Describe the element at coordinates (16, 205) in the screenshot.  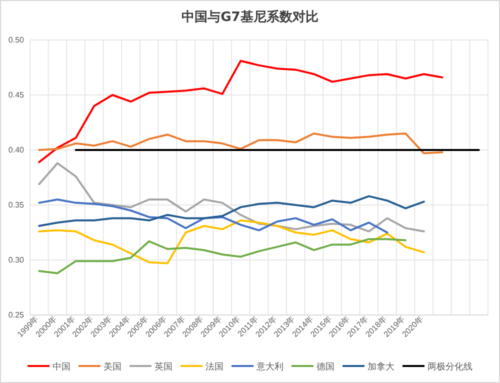
I see `y-tick-label: 0.35` at that location.